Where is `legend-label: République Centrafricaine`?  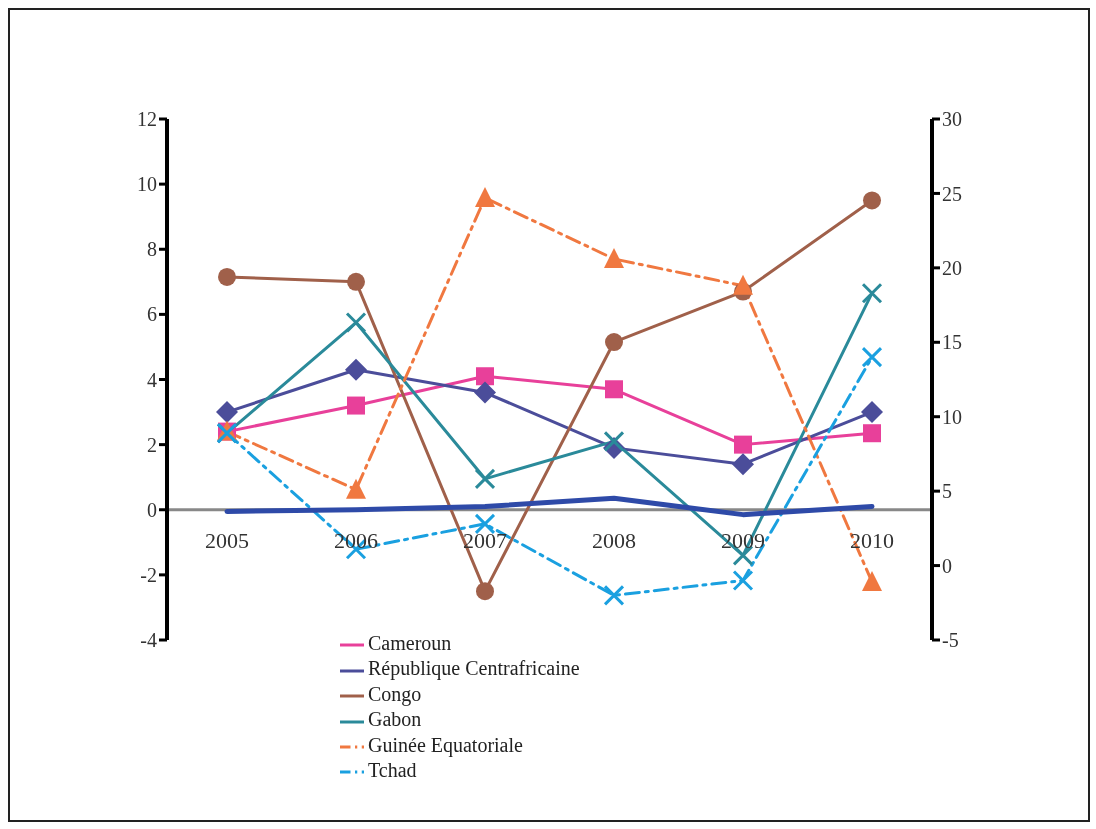 legend-label: République Centrafricaine is located at coordinates (474, 668).